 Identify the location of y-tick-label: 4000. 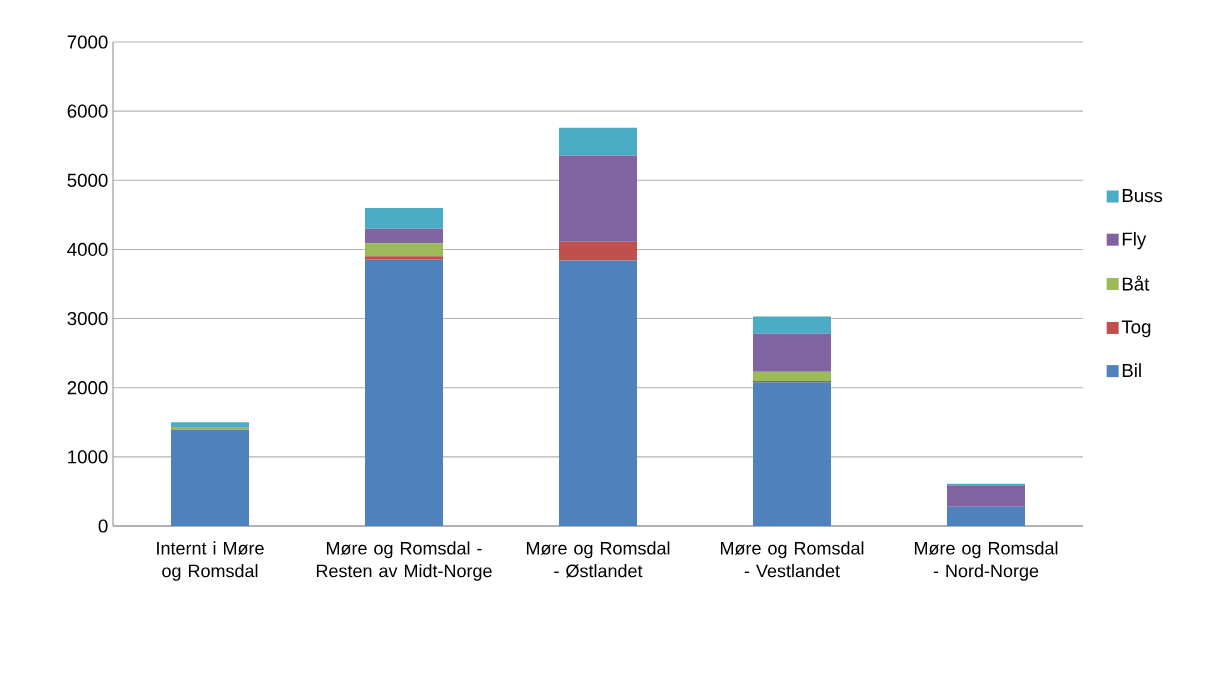
(87, 249).